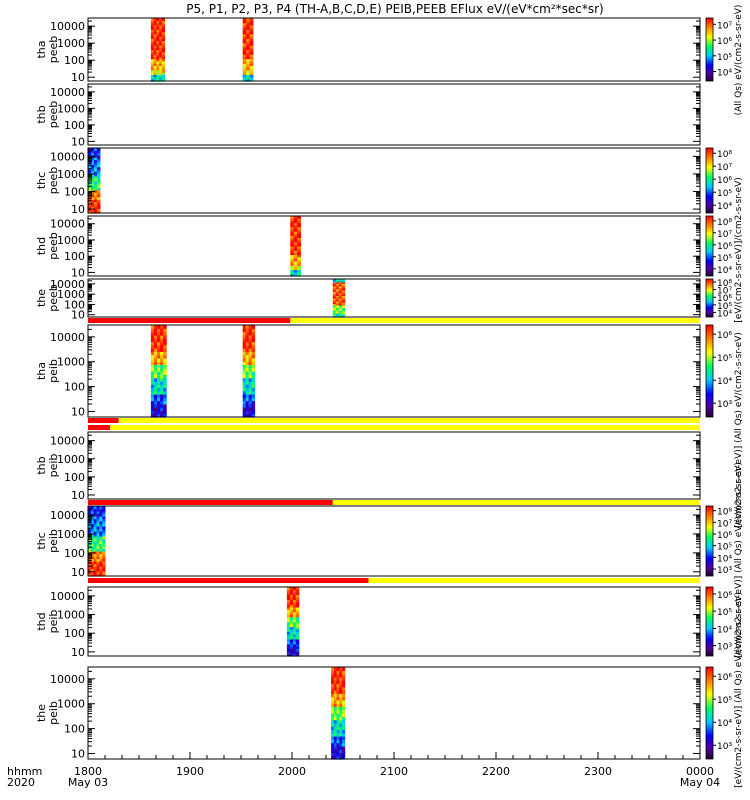  What do you see at coordinates (724, 596) in the screenshot?
I see `colorbar-tick-label: 10⁶` at bounding box center [724, 596].